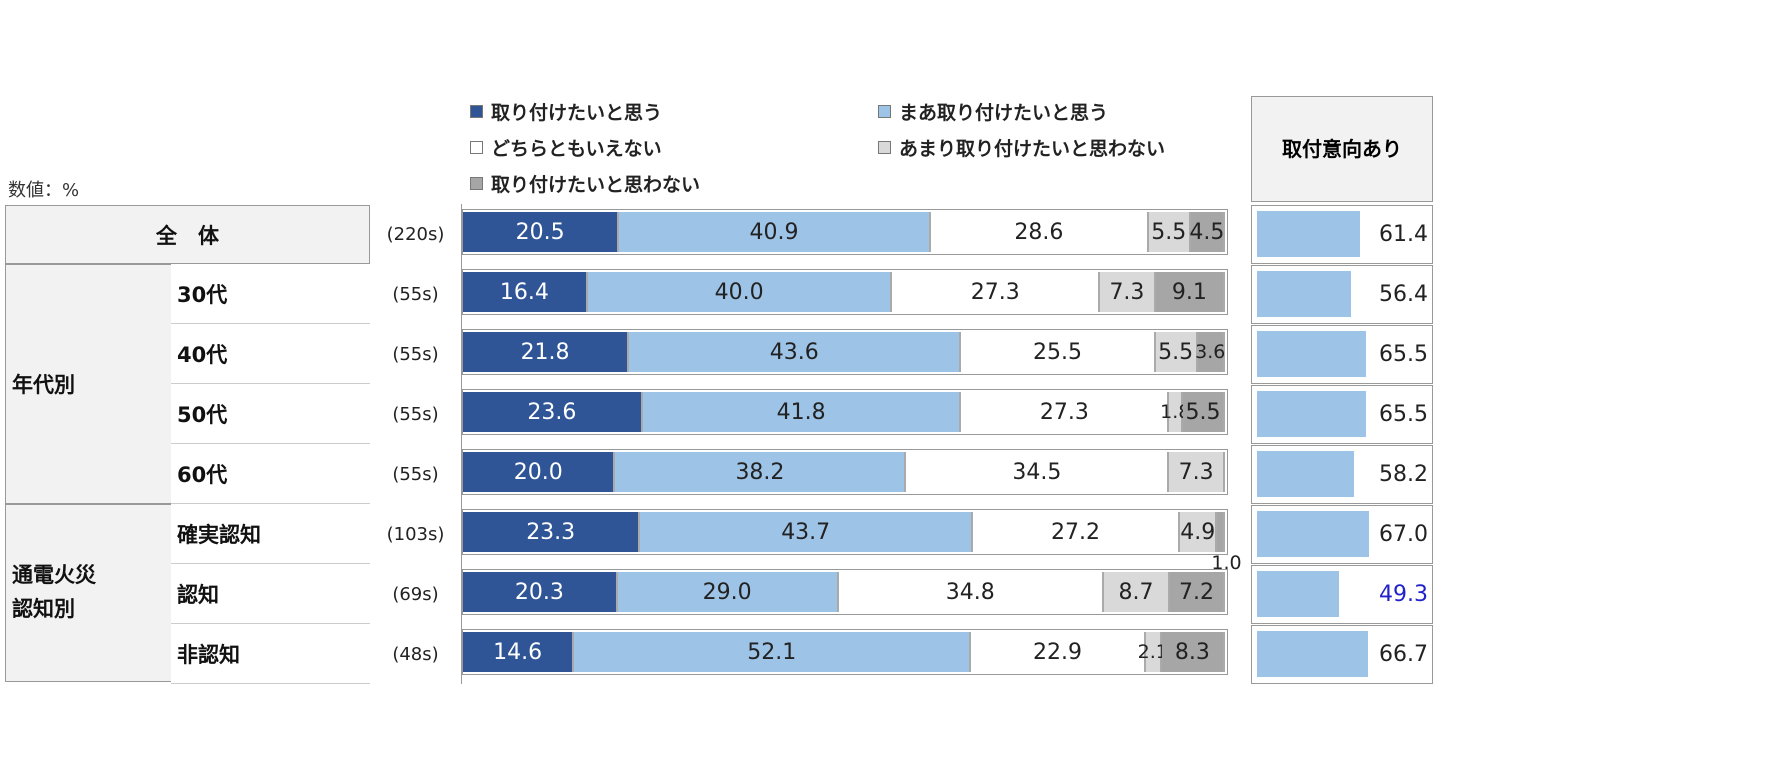 The width and height of the screenshot is (1776, 775). I want to click on bar-segment: 20.0, so click(539, 472).